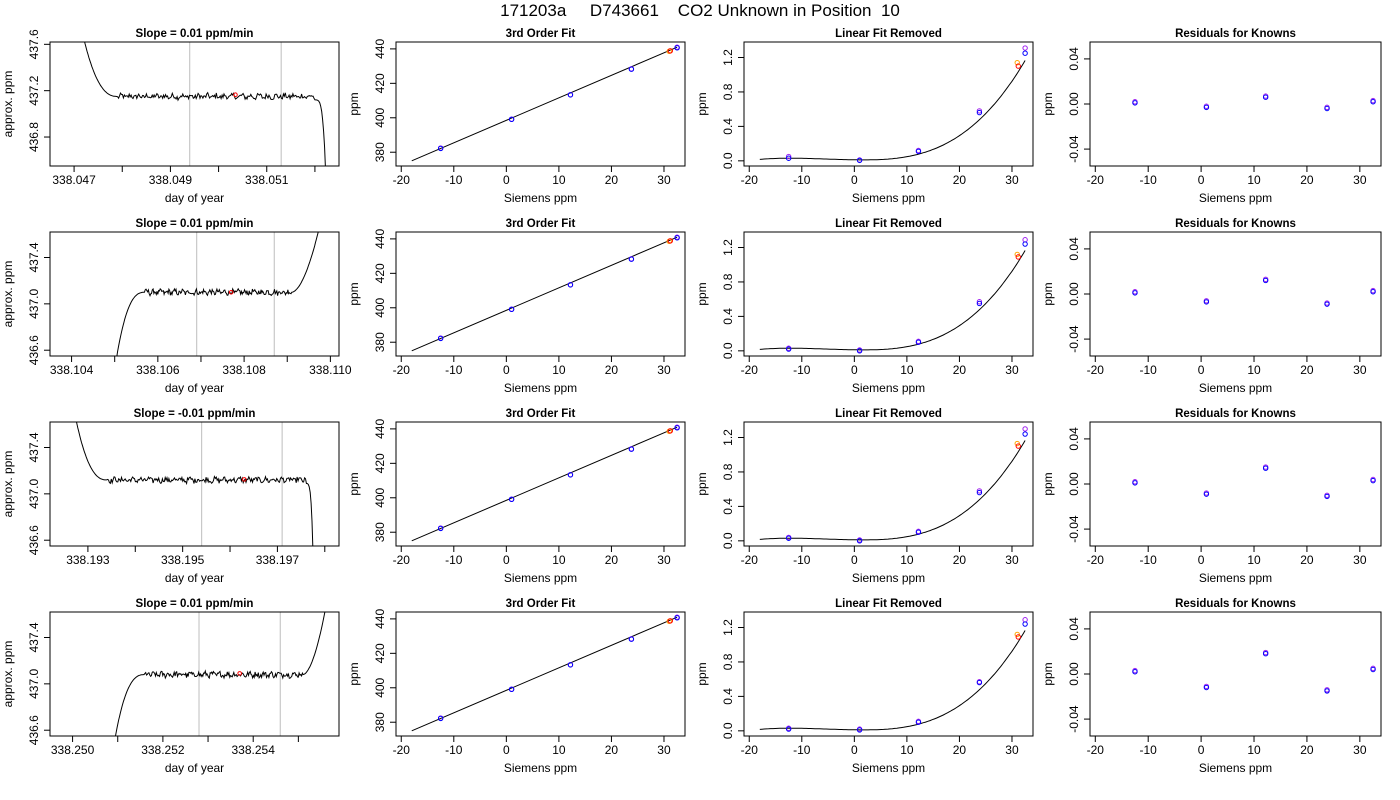 The width and height of the screenshot is (1400, 800). What do you see at coordinates (34, 447) in the screenshot?
I see `y-tick-label: 437.4` at bounding box center [34, 447].